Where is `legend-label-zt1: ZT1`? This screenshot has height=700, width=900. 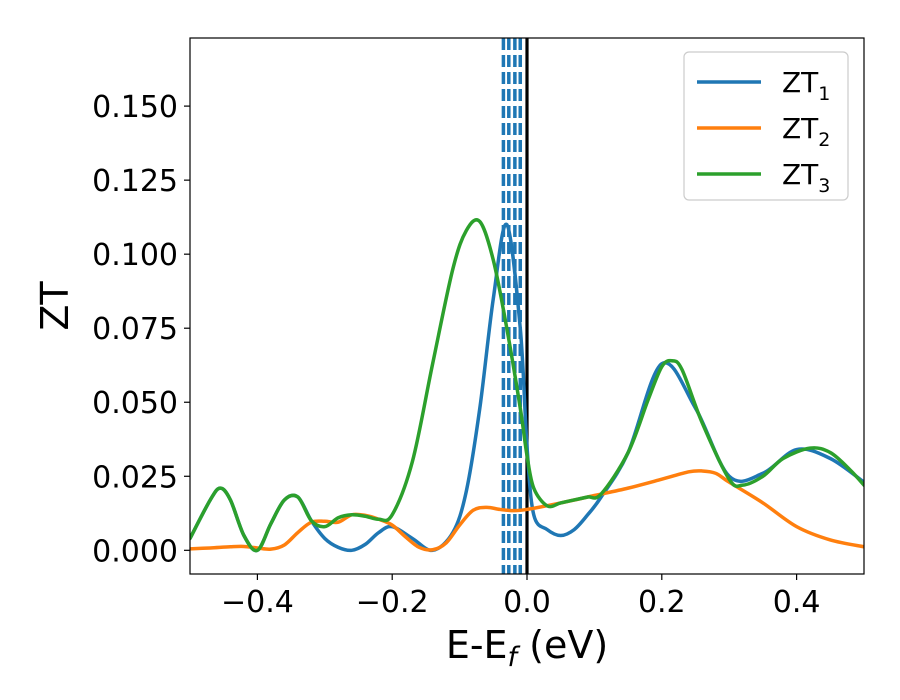 legend-label-zt1: ZT1 is located at coordinates (806, 85).